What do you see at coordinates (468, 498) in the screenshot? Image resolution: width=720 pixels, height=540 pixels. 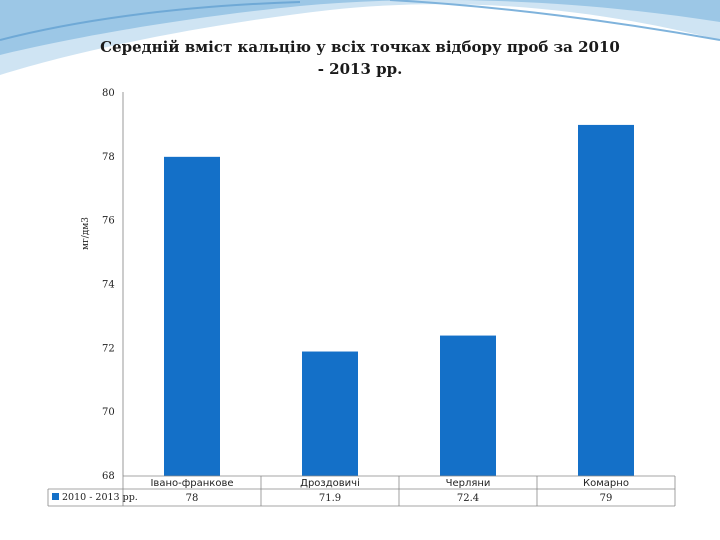 I see `data-label: 72.4` at bounding box center [468, 498].